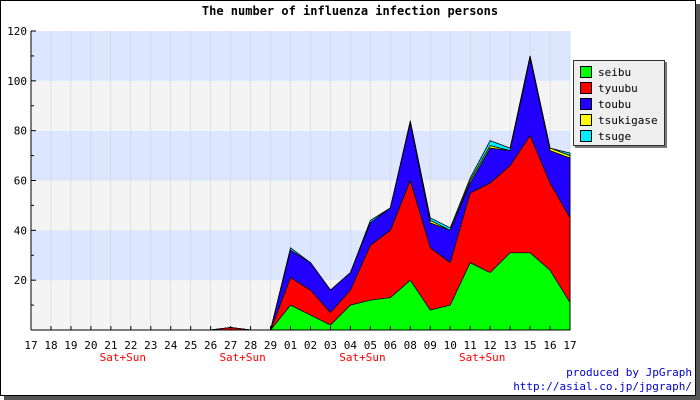 Image resolution: width=700 pixels, height=400 pixels. What do you see at coordinates (20, 181) in the screenshot?
I see `y-tick-label: 60` at bounding box center [20, 181].